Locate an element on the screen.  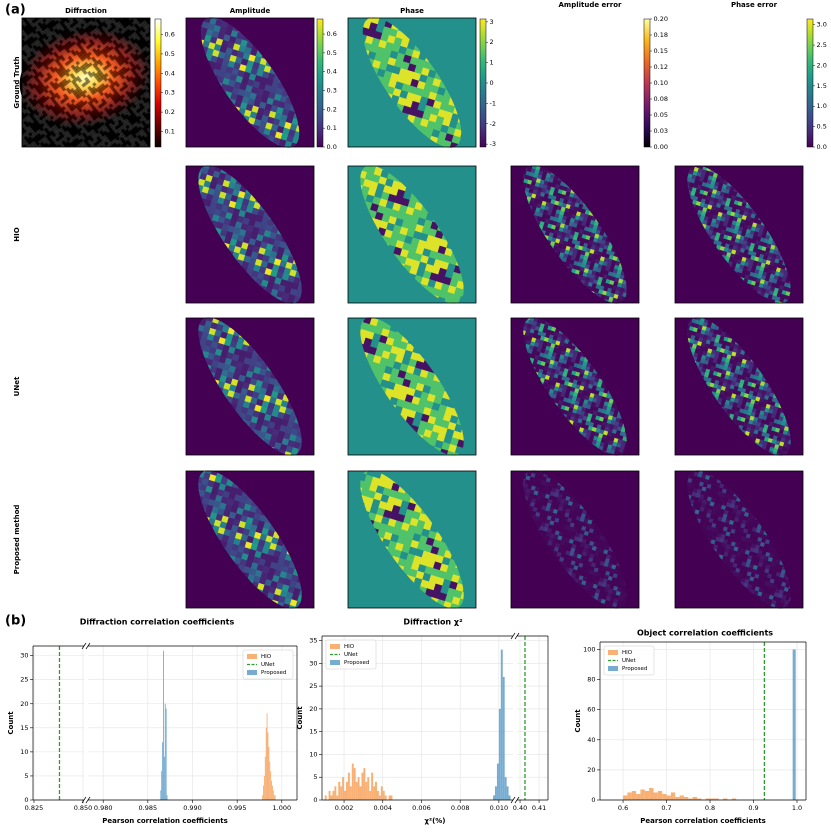
x-tick-label: 0.004 is located at coordinates (382, 808).